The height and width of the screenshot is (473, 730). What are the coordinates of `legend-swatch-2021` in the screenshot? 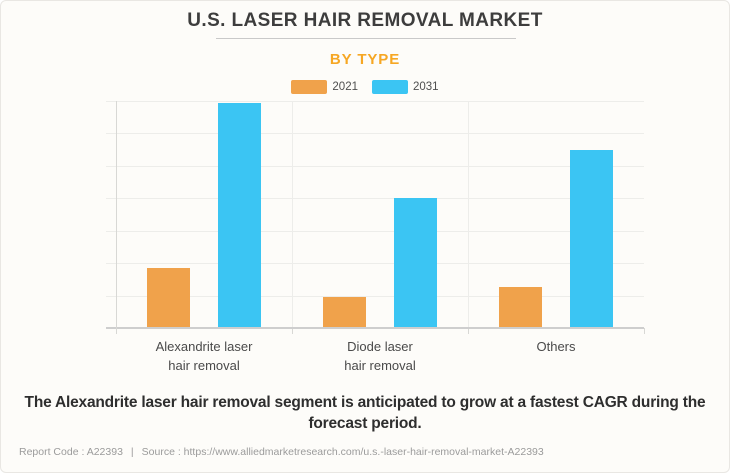 It's located at (309, 87).